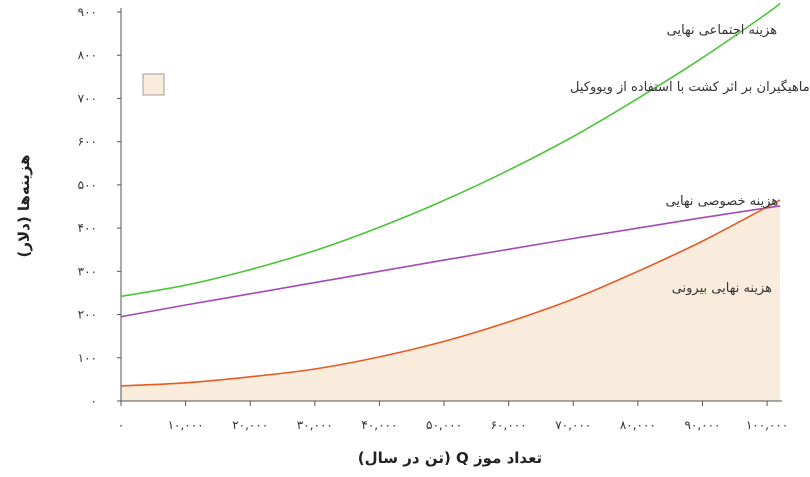 Image resolution: width=810 pixels, height=477 pixels. Describe the element at coordinates (767, 425) in the screenshot. I see `x-tick-label: ۱۰۰,۰۰۰` at that location.